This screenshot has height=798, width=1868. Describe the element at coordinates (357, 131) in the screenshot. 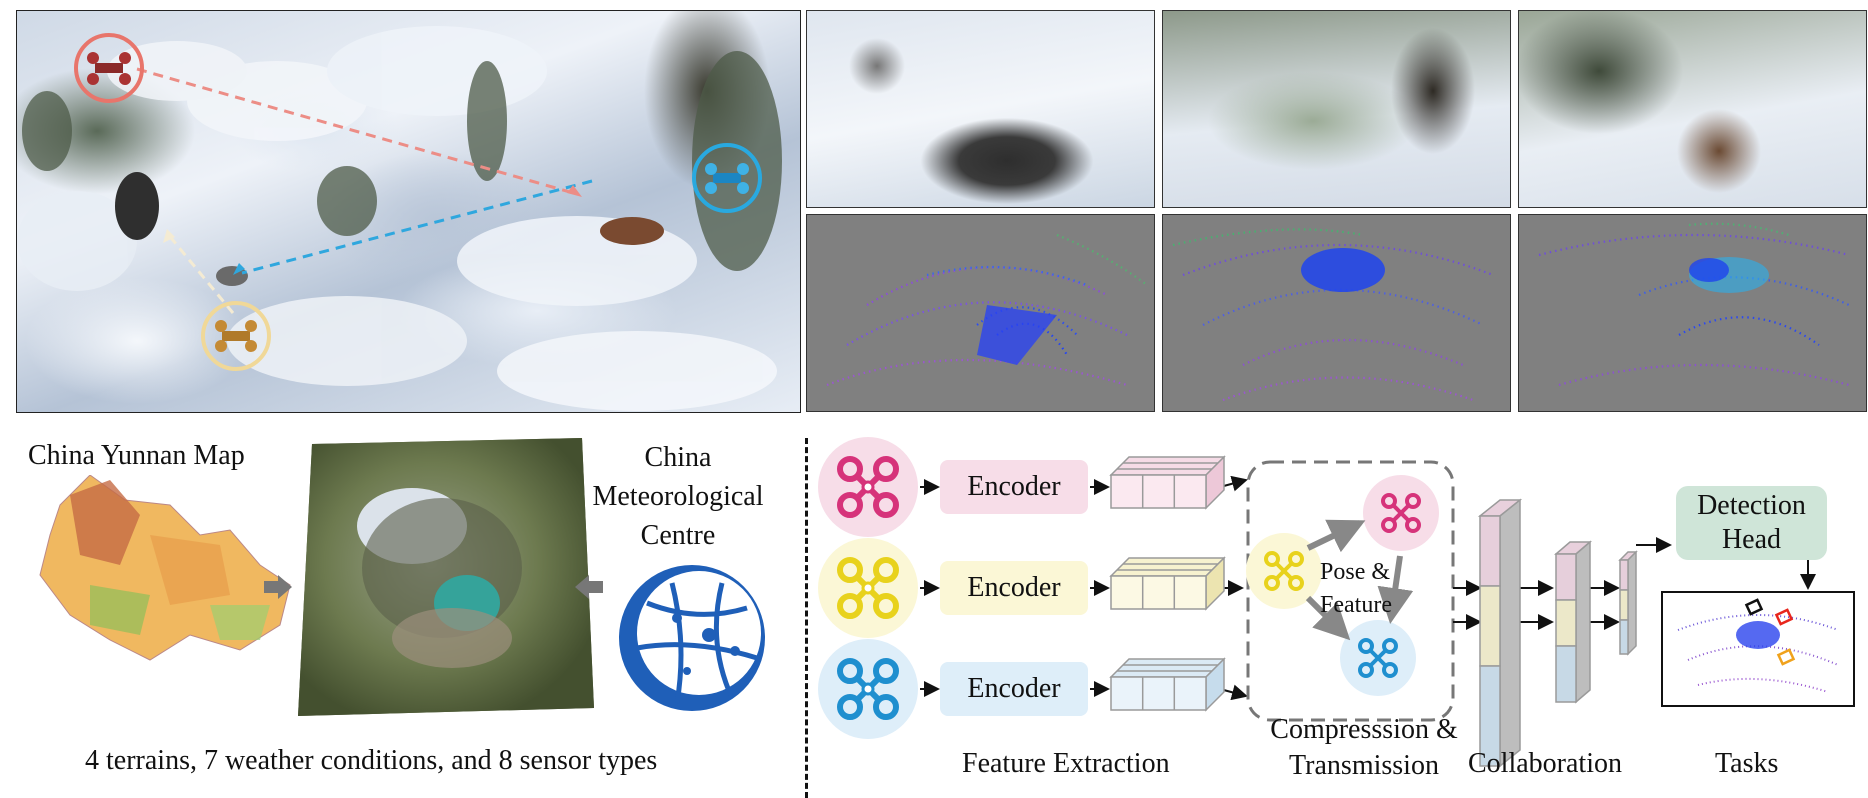

I see `red-link` at that location.